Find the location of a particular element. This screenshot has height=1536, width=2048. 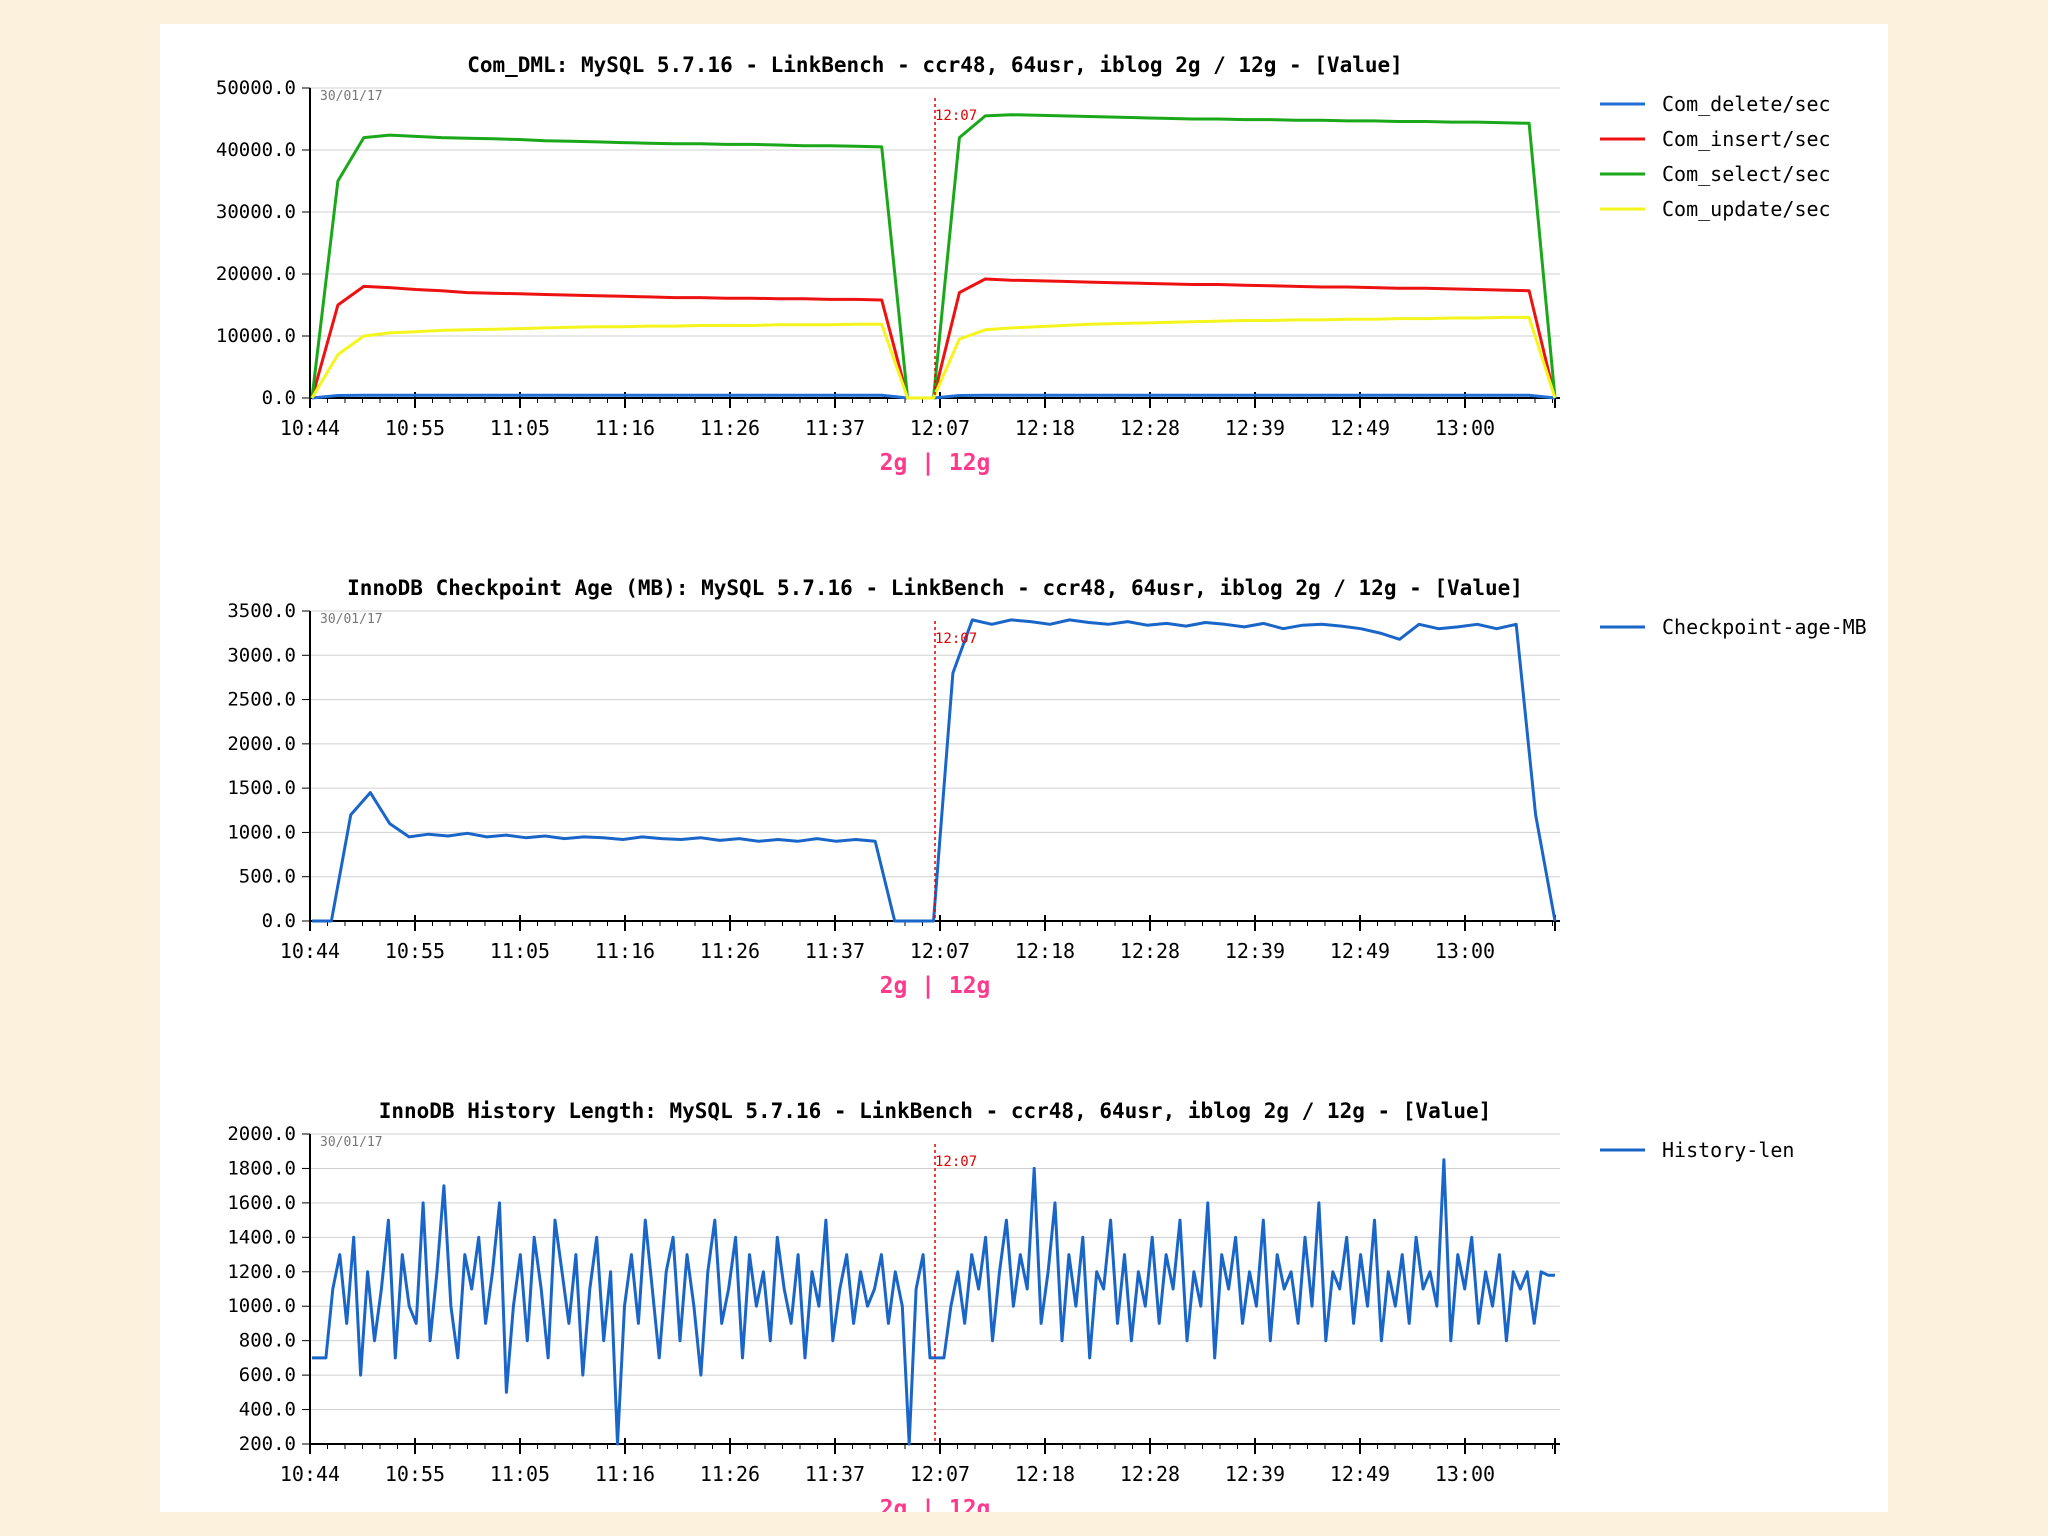

y-tick-label: 2500.0 is located at coordinates (261, 700).